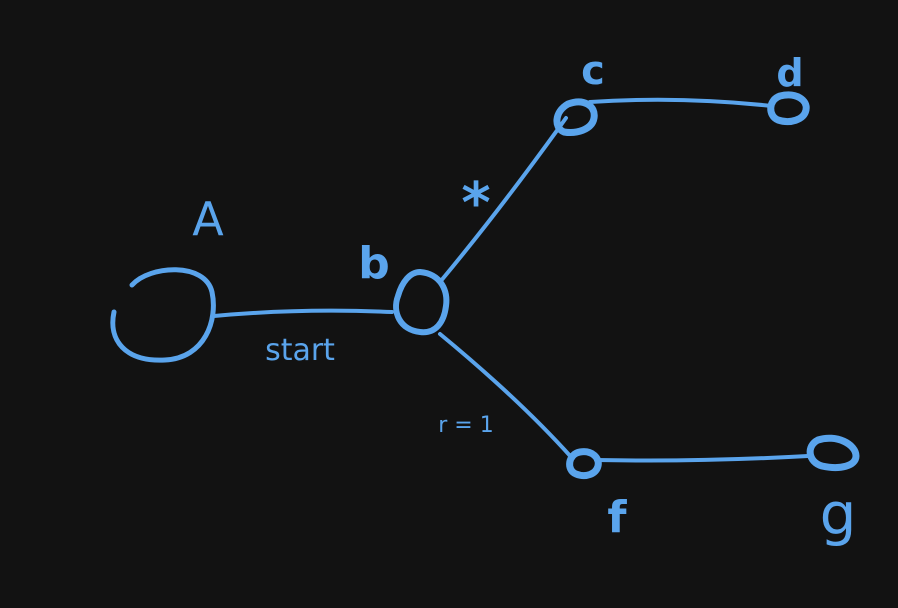  What do you see at coordinates (163, 315) in the screenshot?
I see `node-a` at bounding box center [163, 315].